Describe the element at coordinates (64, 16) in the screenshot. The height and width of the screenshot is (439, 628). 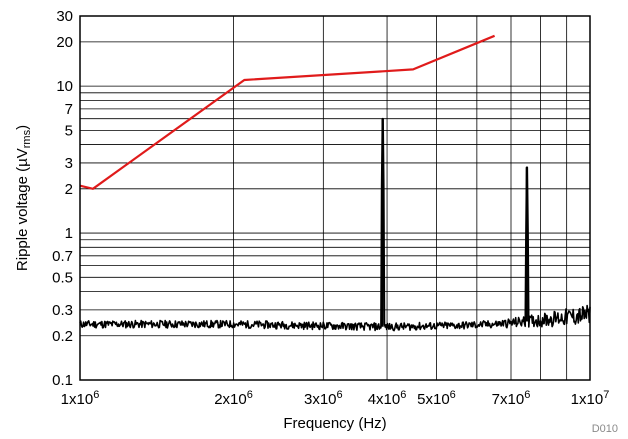
I see `y-tick-label: 30` at that location.